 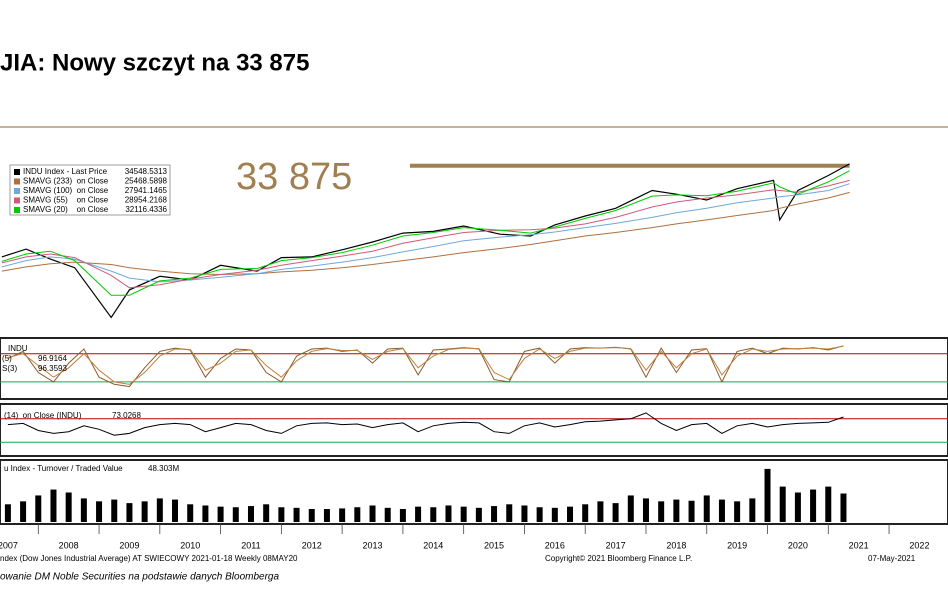 I want to click on legend-value: 48.303M, so click(x=163, y=468).